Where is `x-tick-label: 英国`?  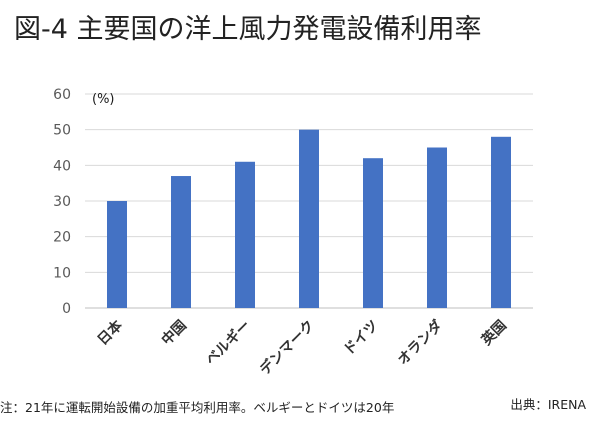
x-tick-label: 英国 is located at coordinates (493, 333).